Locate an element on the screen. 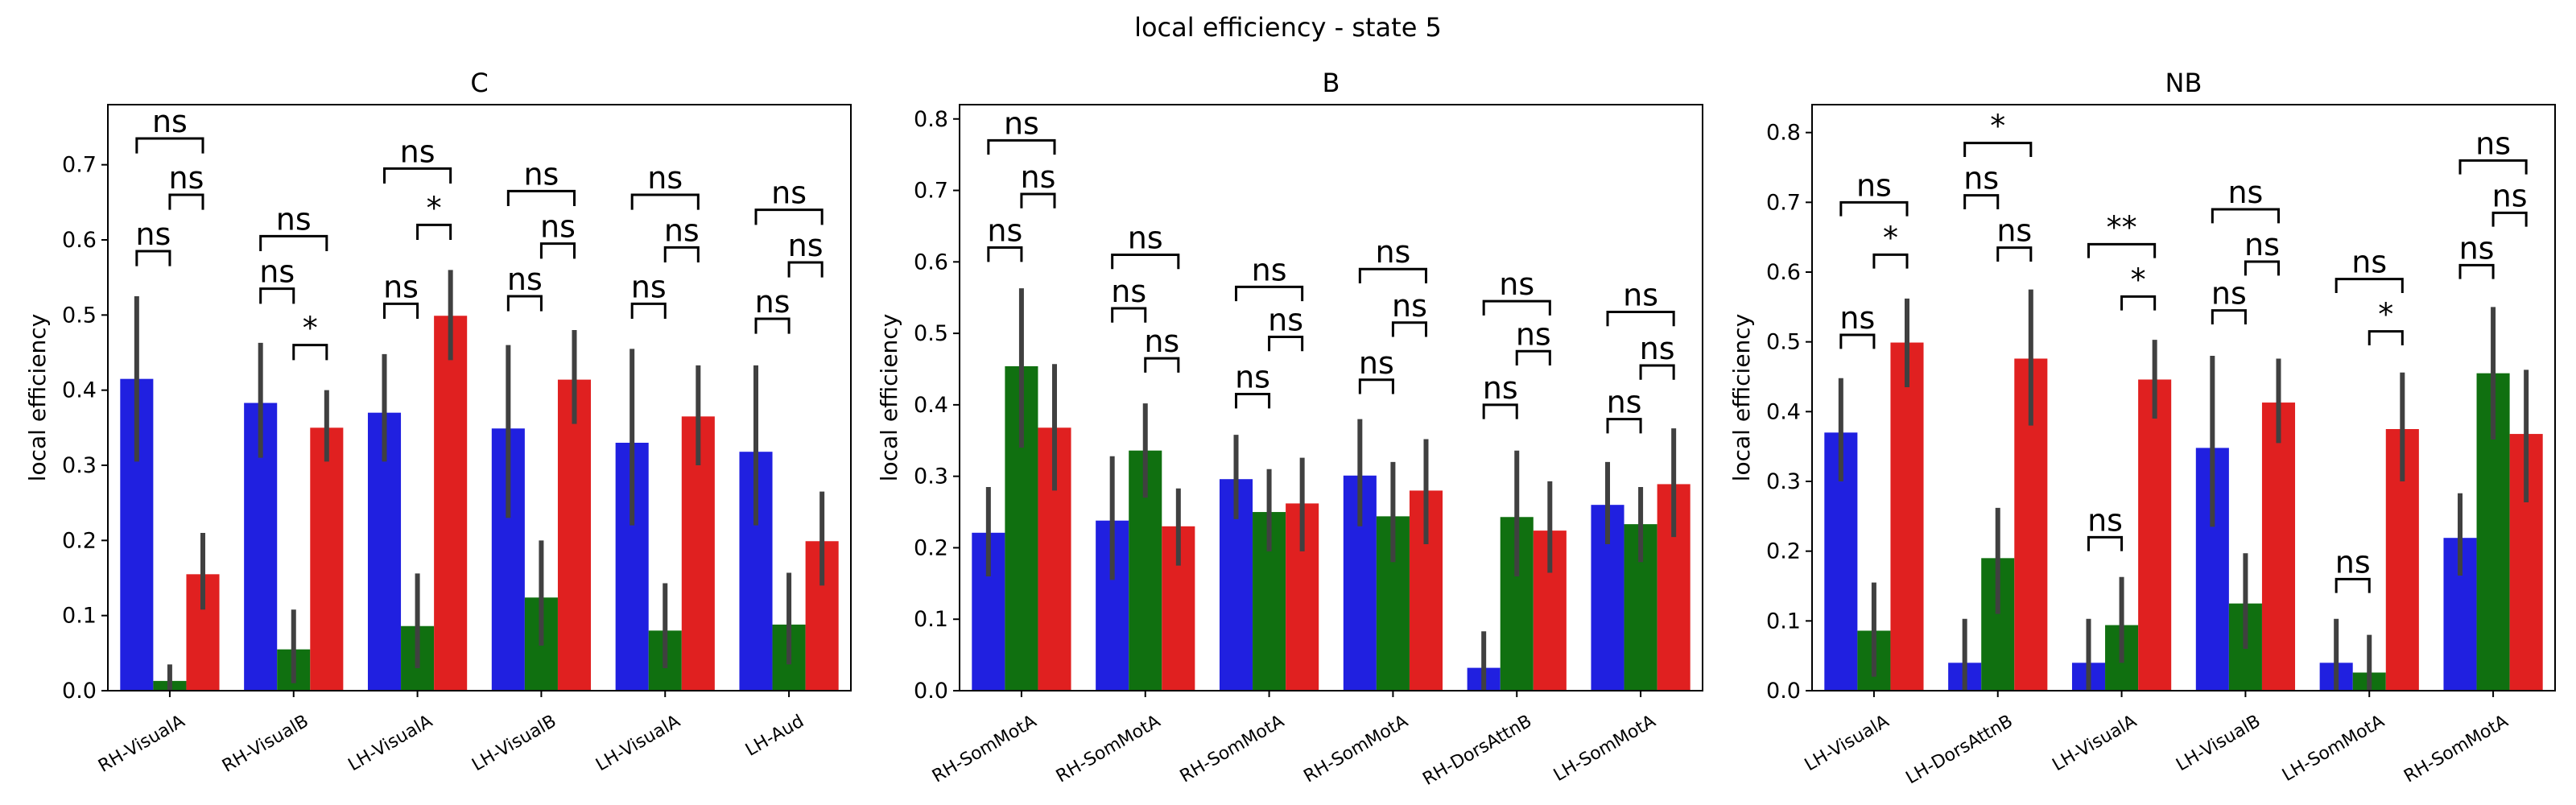  panel-title: C is located at coordinates (479, 83).